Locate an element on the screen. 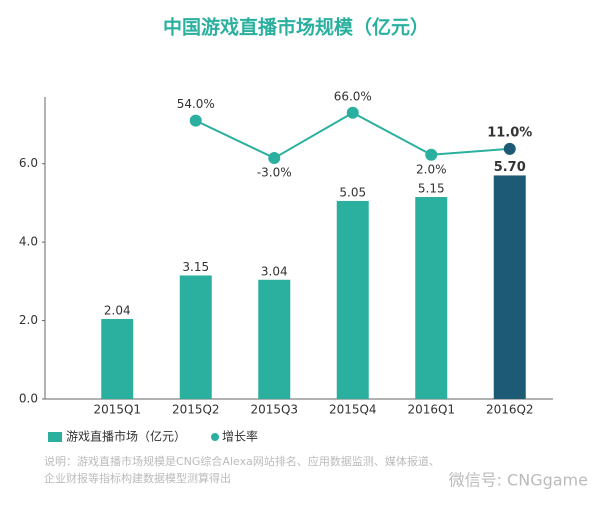 The height and width of the screenshot is (508, 593). point-label: 11.0% is located at coordinates (509, 132).